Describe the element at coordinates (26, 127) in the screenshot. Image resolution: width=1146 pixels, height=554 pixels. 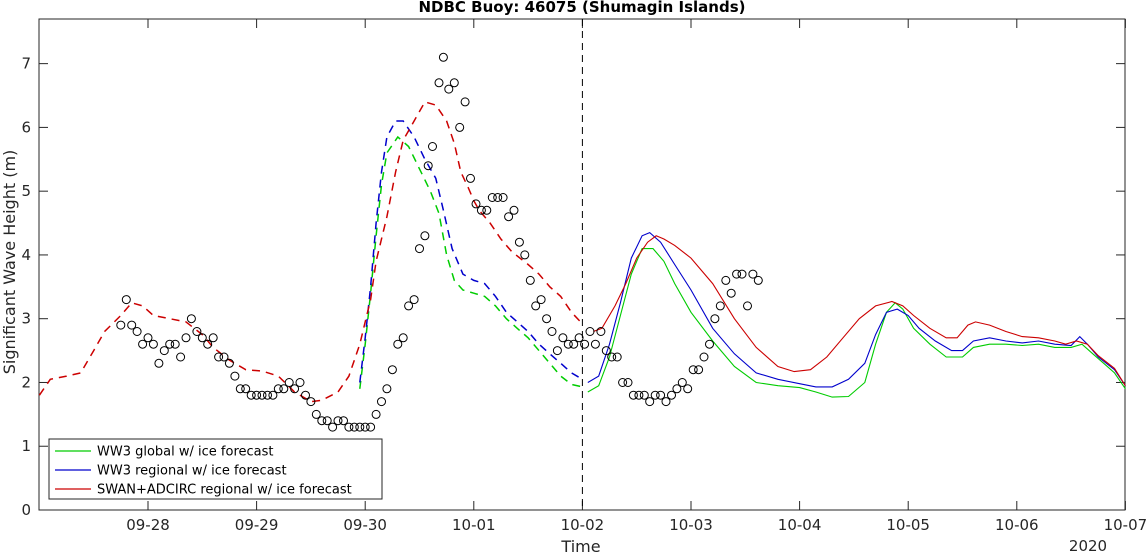
I see `y-tick-label: 6` at that location.